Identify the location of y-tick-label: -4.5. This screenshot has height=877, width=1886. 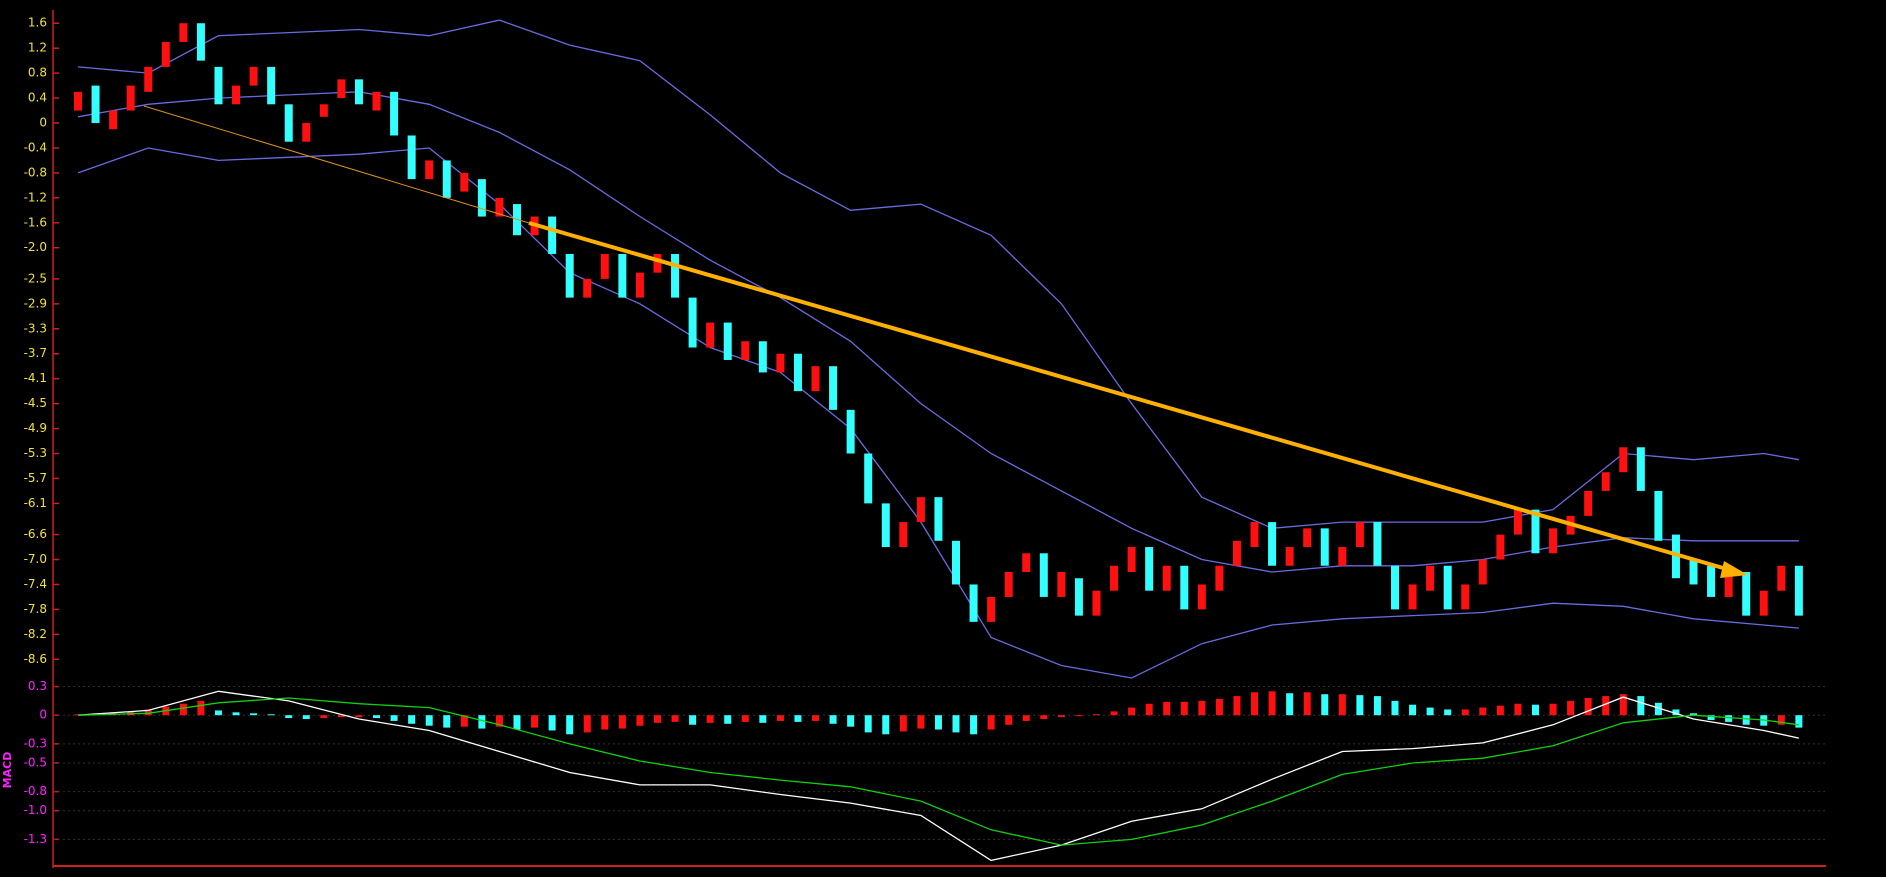
(35, 403).